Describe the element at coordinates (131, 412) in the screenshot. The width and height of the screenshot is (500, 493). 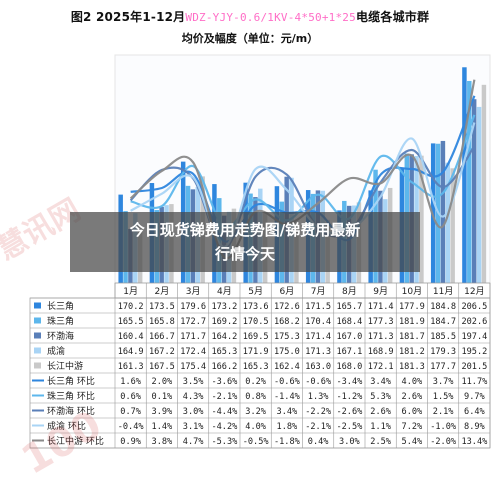
I see `data-label: 0.7%` at that location.